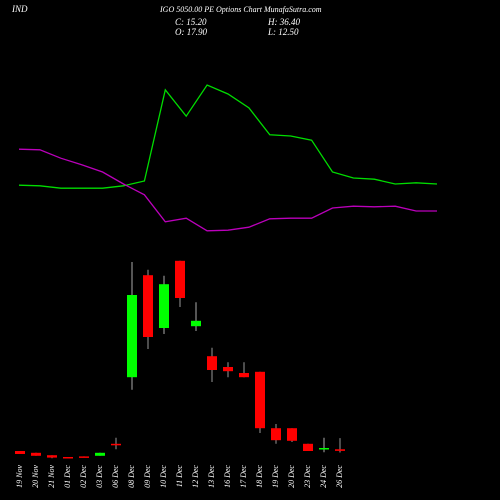  What do you see at coordinates (83, 476) in the screenshot?
I see `x-tick-label: 02 Dec` at bounding box center [83, 476].